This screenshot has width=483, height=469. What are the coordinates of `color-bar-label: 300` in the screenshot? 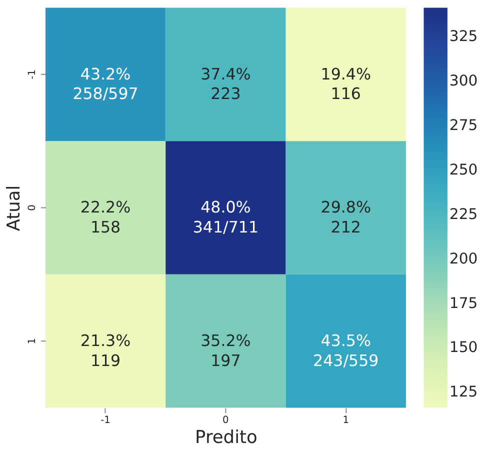 It's located at (463, 81).